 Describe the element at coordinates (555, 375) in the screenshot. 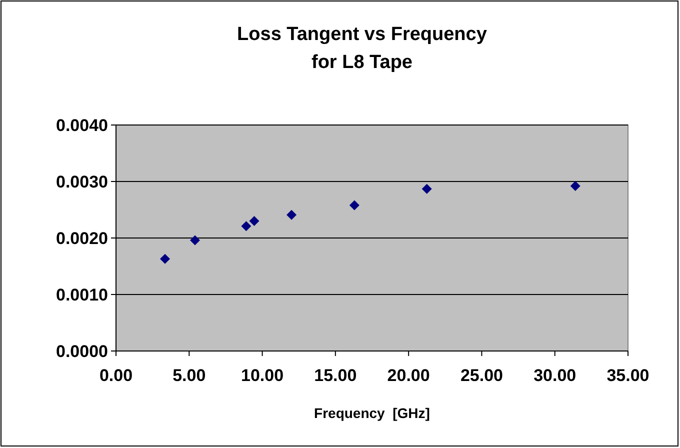

I see `x-tick-label: 30.00` at that location.